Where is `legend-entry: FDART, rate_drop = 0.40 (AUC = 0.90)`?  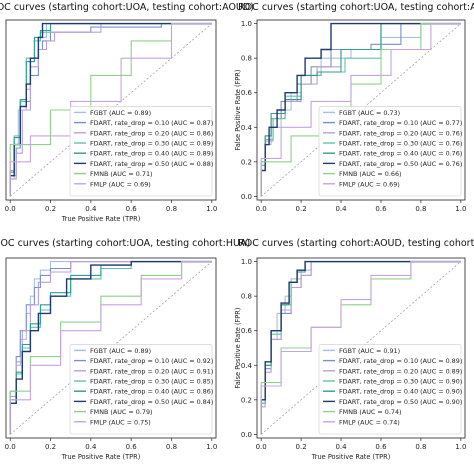 legend-entry: FDART, rate_drop = 0.40 (AUC = 0.90) is located at coordinates (400, 392).